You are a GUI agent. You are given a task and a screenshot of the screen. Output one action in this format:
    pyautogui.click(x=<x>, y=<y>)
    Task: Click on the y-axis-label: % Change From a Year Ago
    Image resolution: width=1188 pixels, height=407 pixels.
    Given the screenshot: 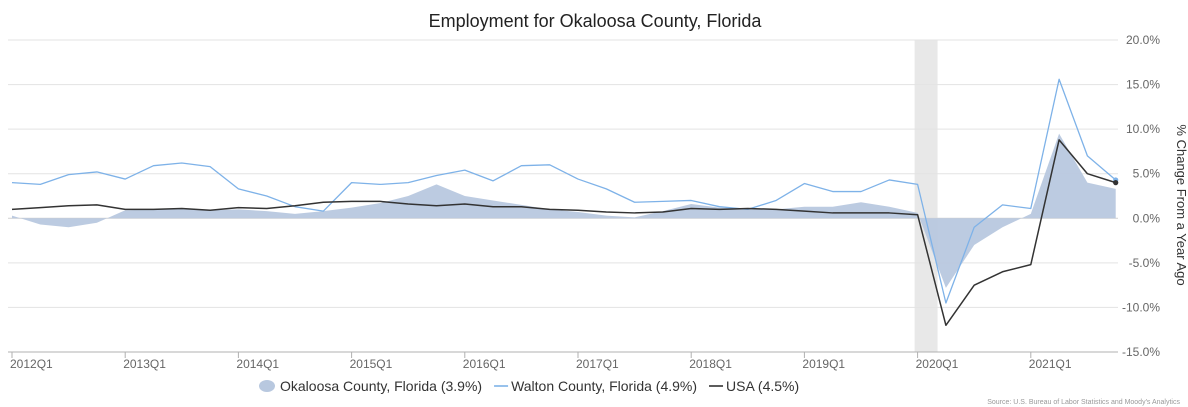 What is the action you would take?
    pyautogui.click(x=1181, y=204)
    